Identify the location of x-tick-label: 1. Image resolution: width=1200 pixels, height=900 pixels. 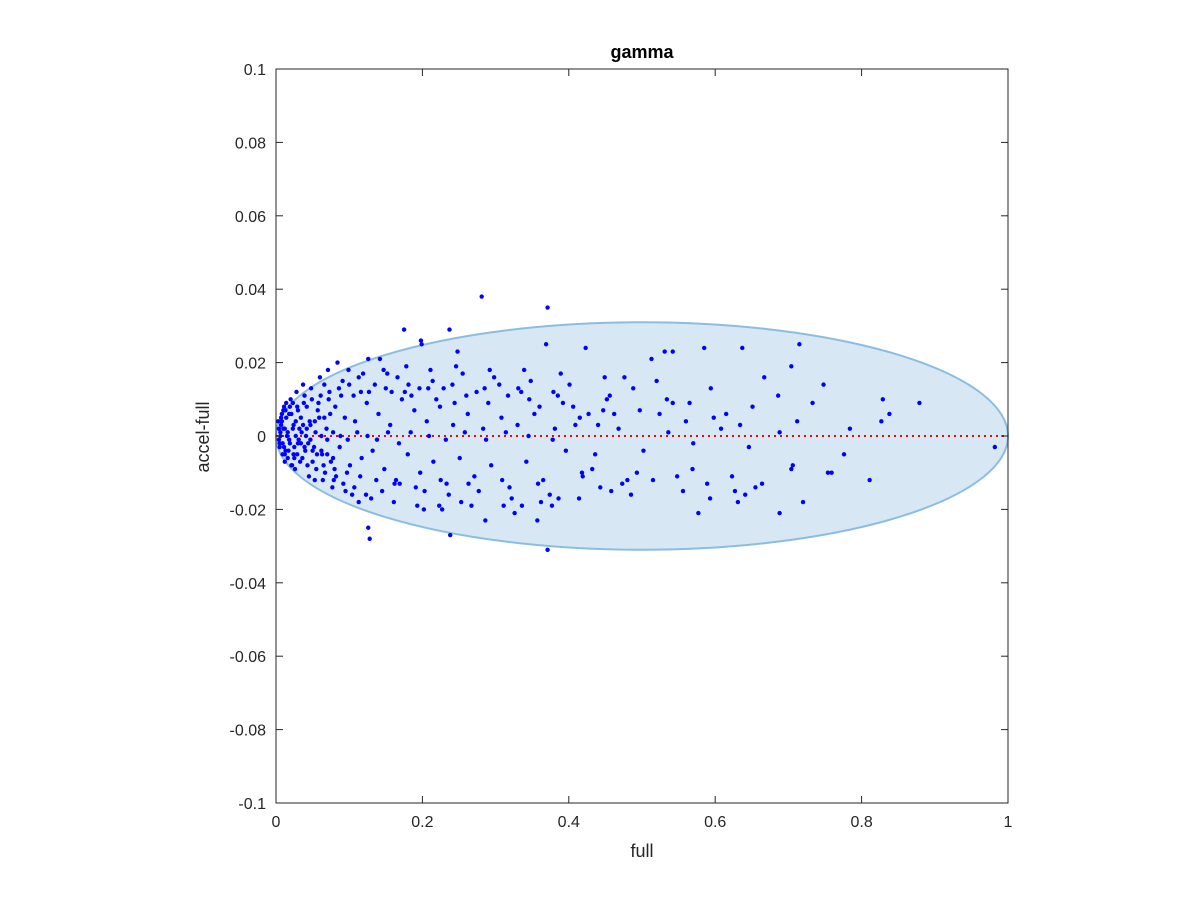
(1008, 822).